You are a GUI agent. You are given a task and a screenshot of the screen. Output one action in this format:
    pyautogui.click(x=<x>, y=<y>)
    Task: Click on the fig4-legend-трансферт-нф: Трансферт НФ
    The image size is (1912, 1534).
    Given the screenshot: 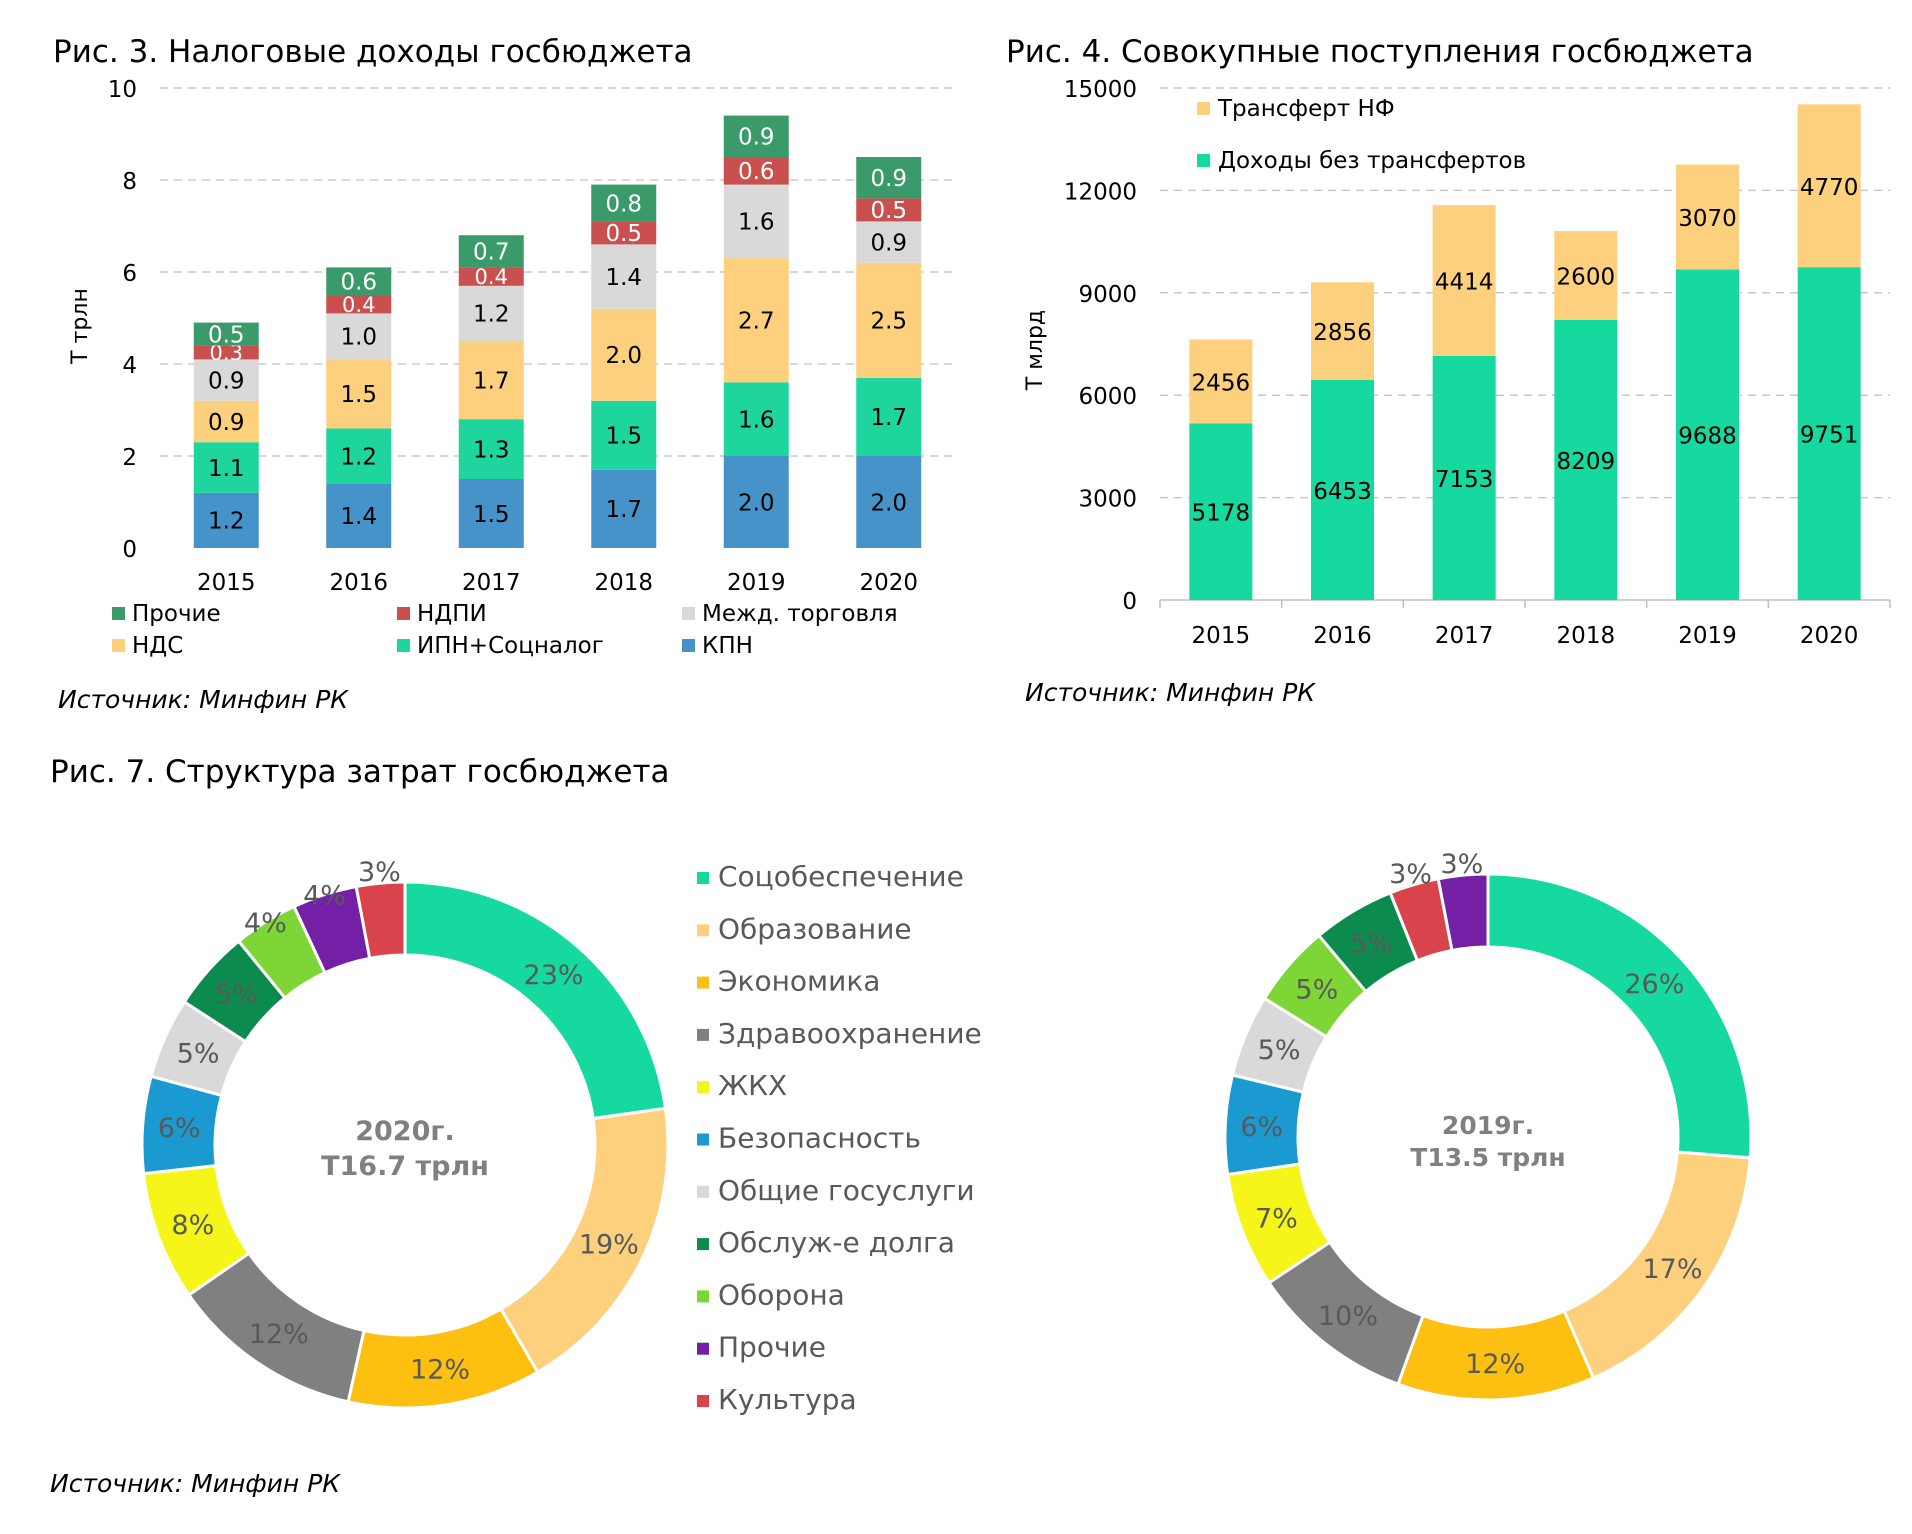 What is the action you would take?
    pyautogui.click(x=1306, y=109)
    